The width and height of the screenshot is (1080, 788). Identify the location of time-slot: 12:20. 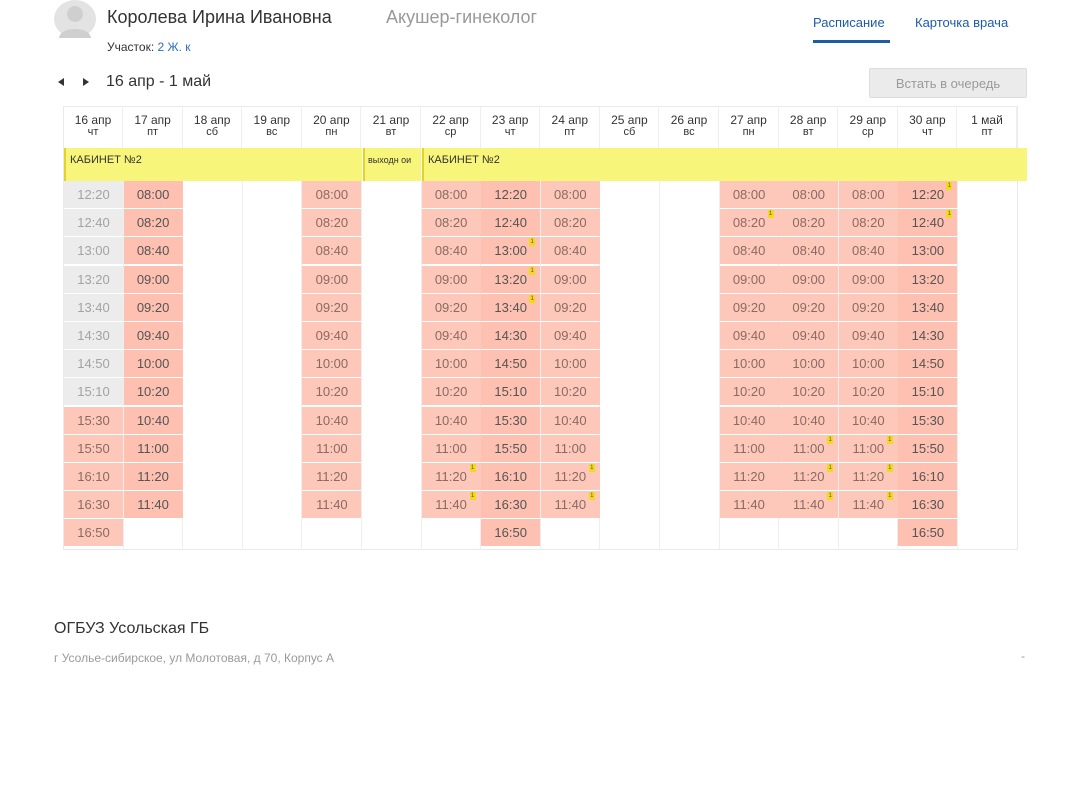
(511, 194).